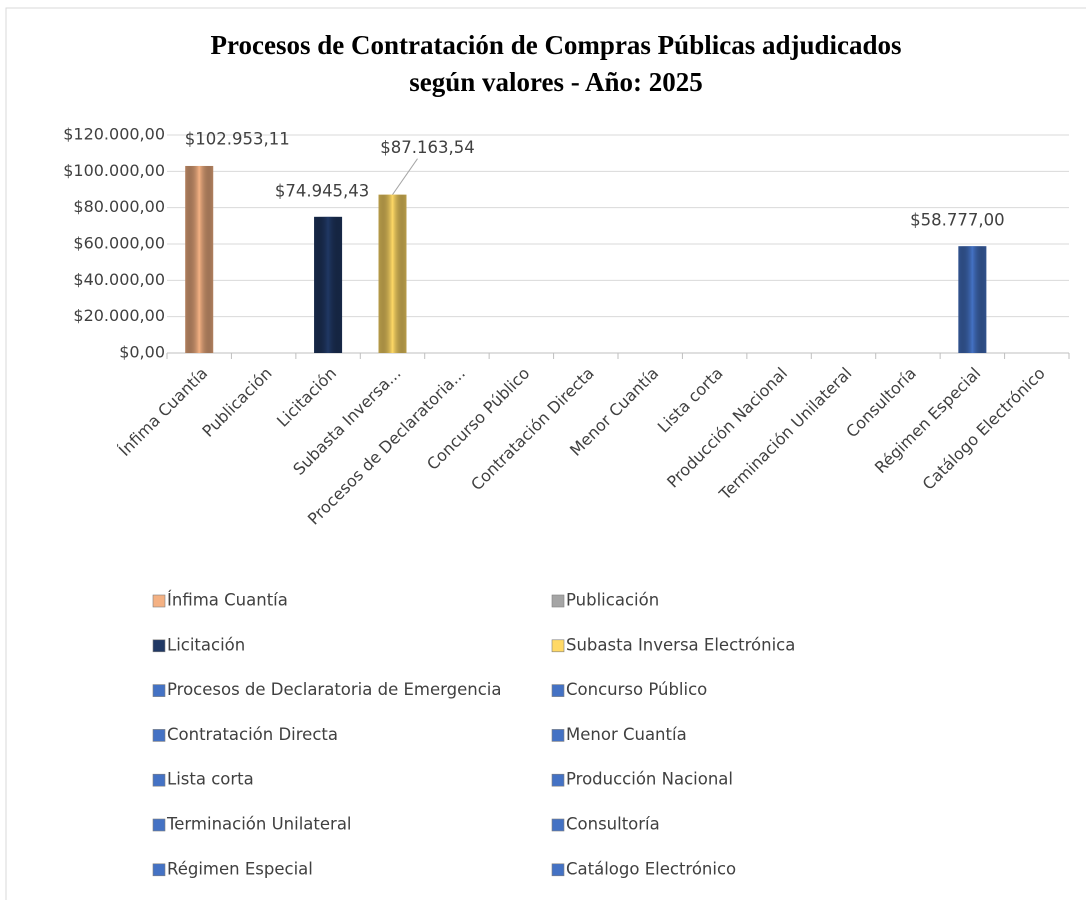  Describe the element at coordinates (612, 600) in the screenshot. I see `legend-label: Publicación` at that location.